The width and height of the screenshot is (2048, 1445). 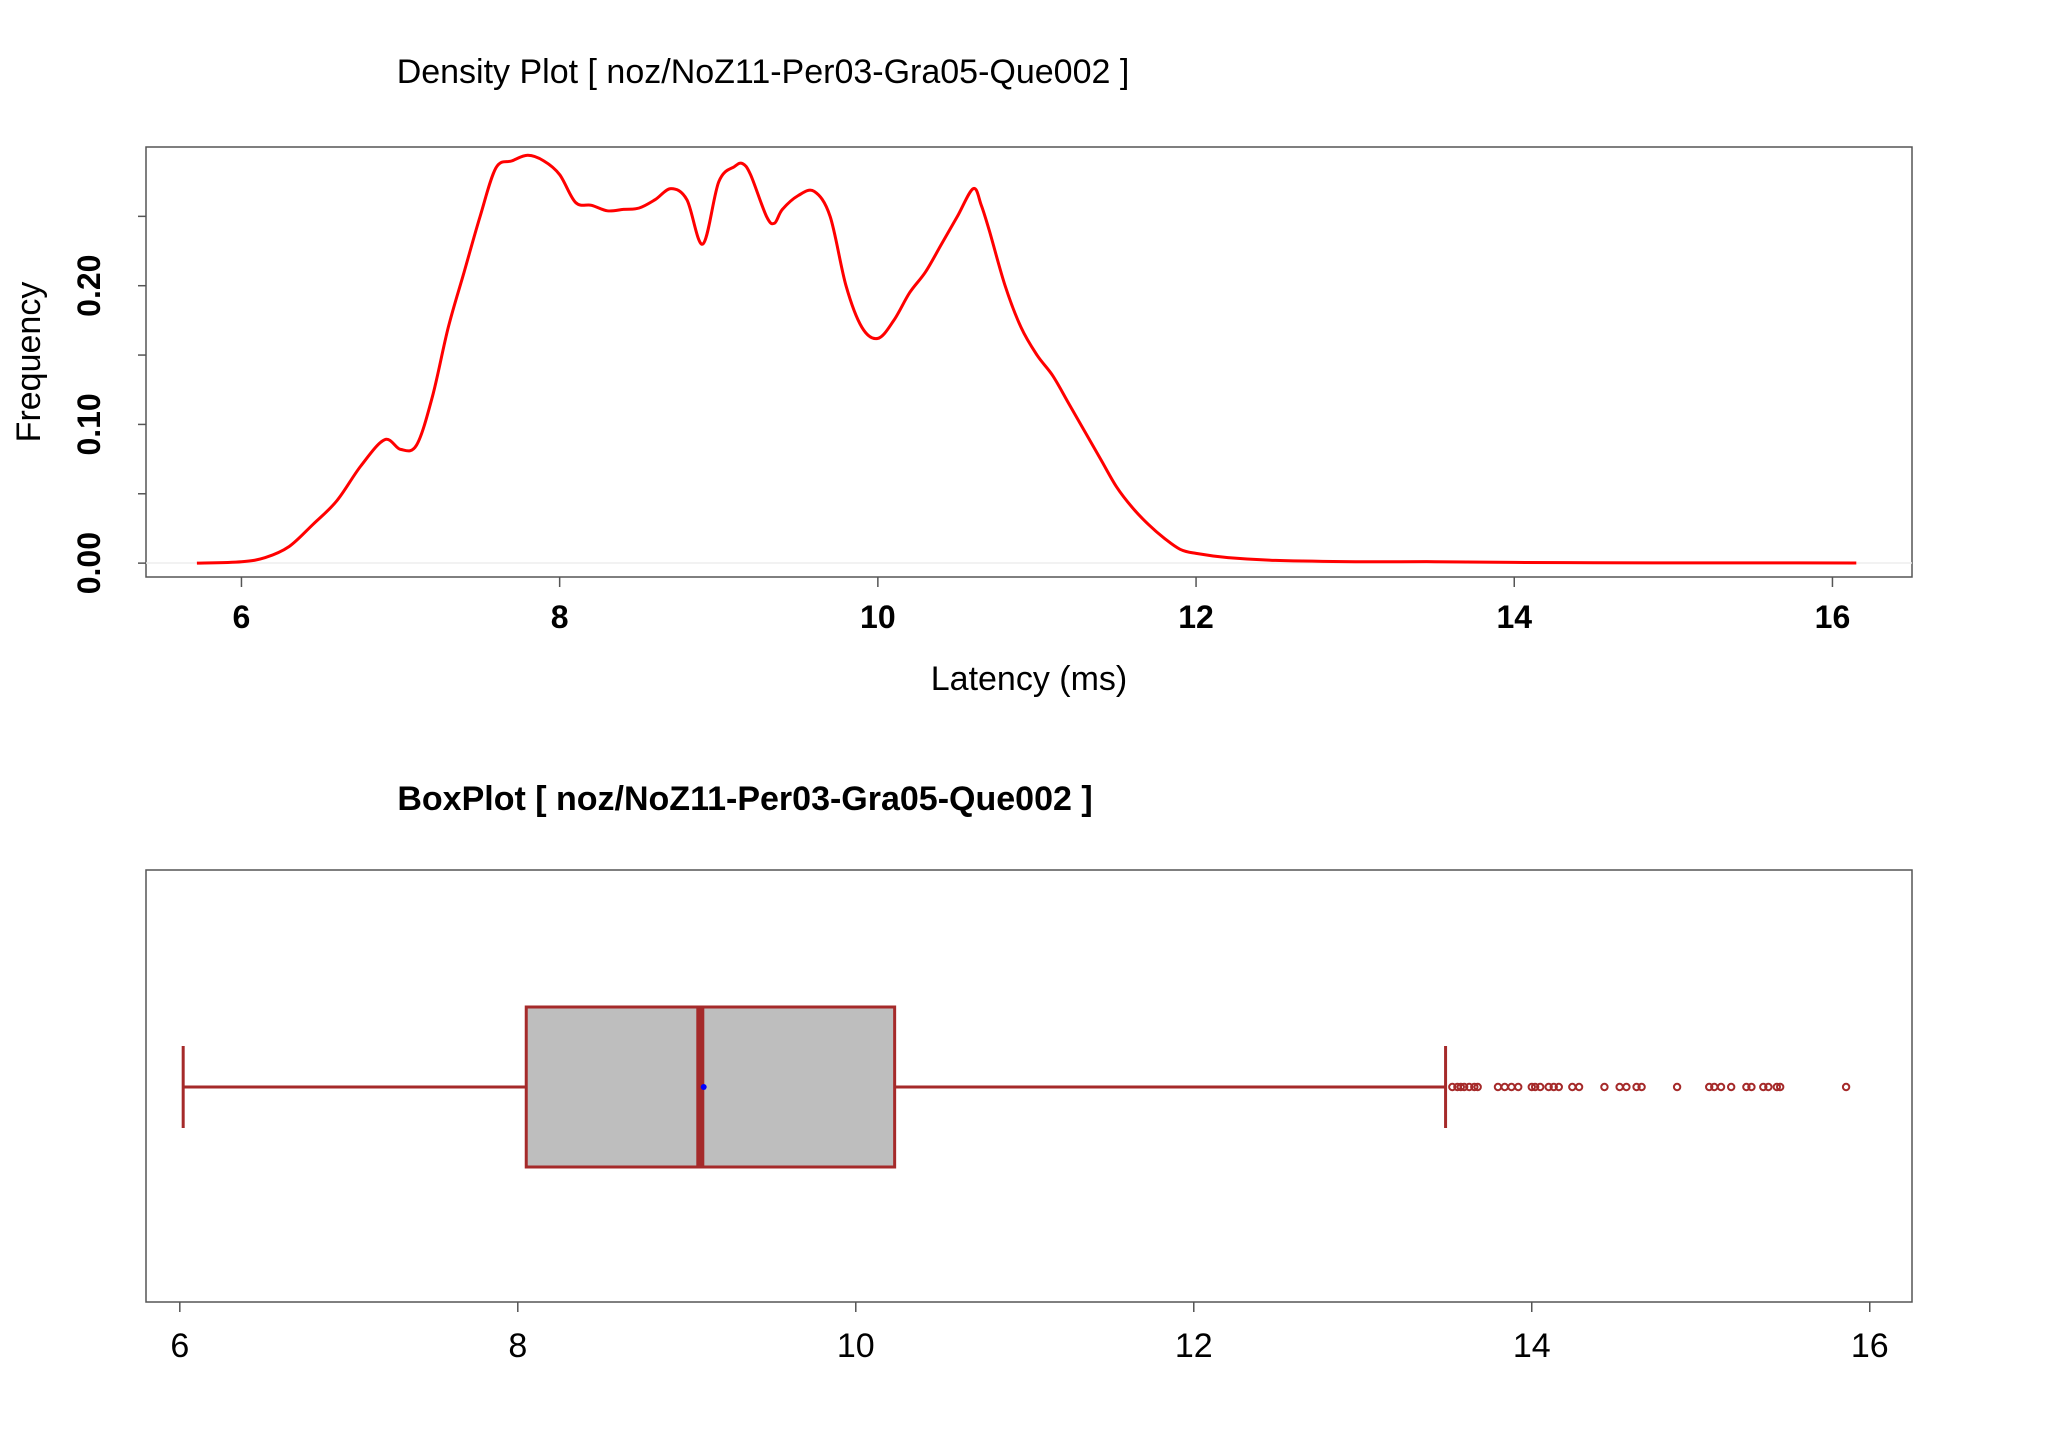 What do you see at coordinates (744, 799) in the screenshot?
I see `box-plot-title: BoxPlot [ noz/NoZ11-Per03-Gra05-Que002 ]` at bounding box center [744, 799].